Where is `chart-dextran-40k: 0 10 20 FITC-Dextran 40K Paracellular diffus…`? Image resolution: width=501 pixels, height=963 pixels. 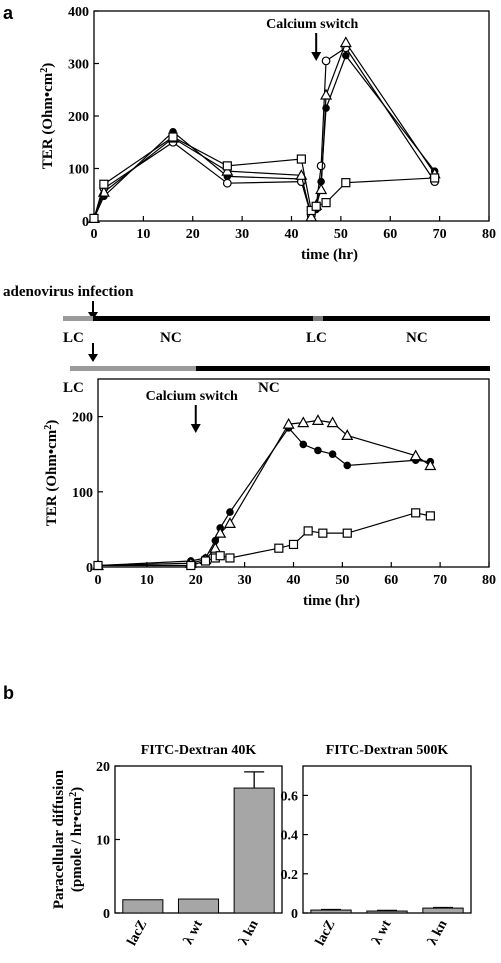 chart-dextran-40k: 0 10 20 FITC-Dextran 40K Paracellular diffus… is located at coordinates (167, 845).